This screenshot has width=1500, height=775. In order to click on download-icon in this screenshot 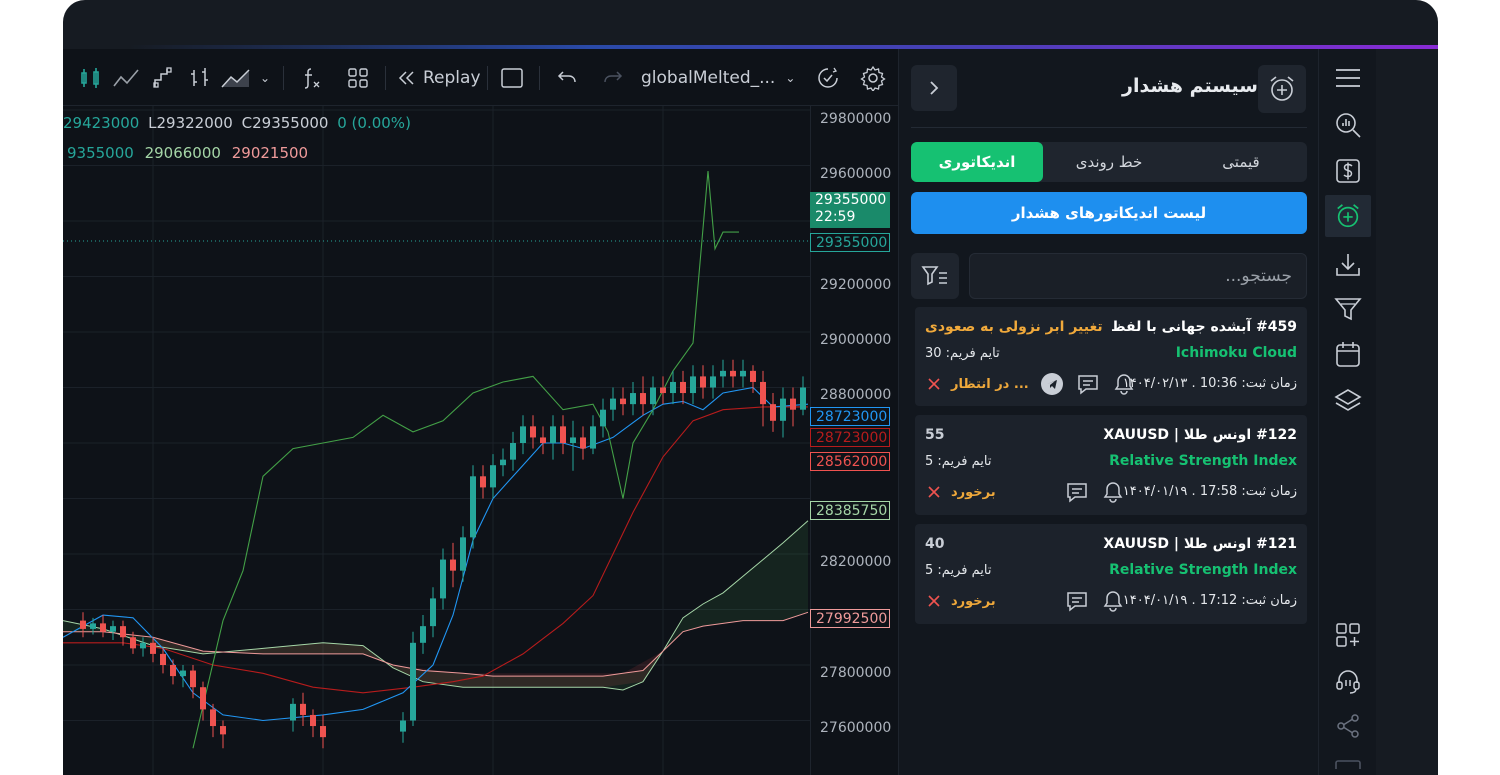, I will do `click(1348, 265)`.